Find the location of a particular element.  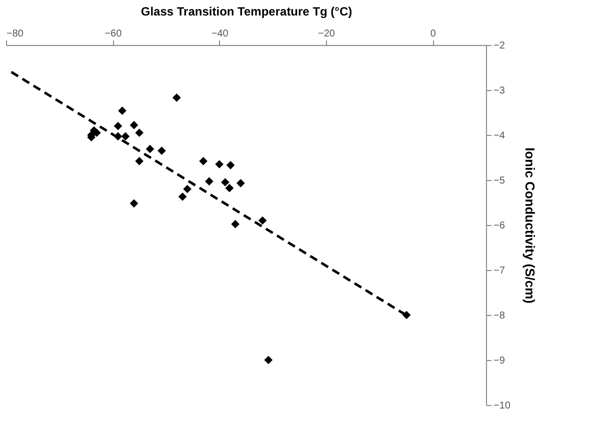

y-tick-label: −7 is located at coordinates (500, 271).